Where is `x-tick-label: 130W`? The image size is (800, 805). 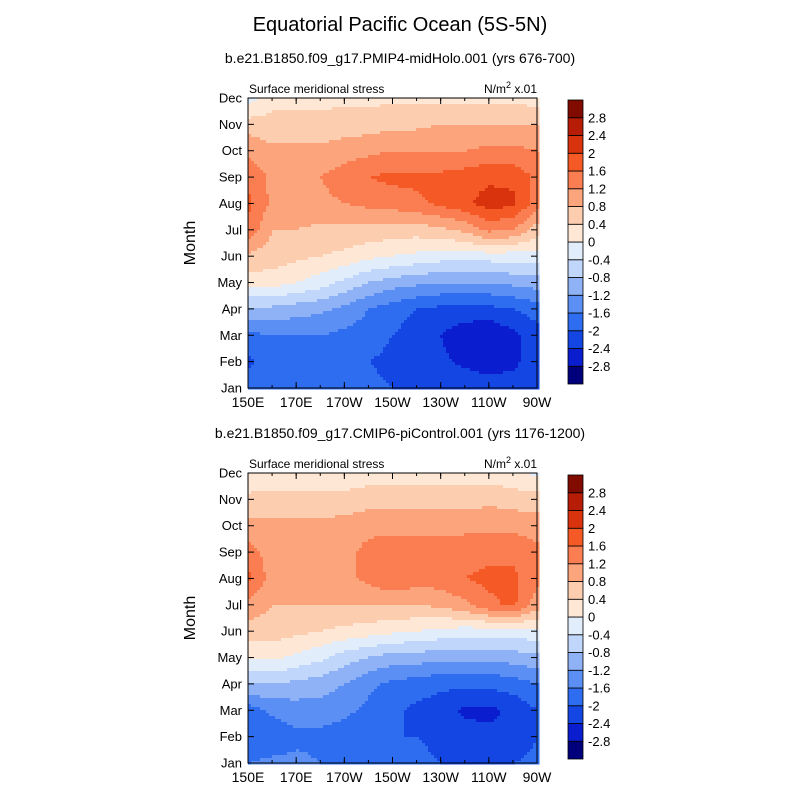 x-tick-label: 130W is located at coordinates (440, 777).